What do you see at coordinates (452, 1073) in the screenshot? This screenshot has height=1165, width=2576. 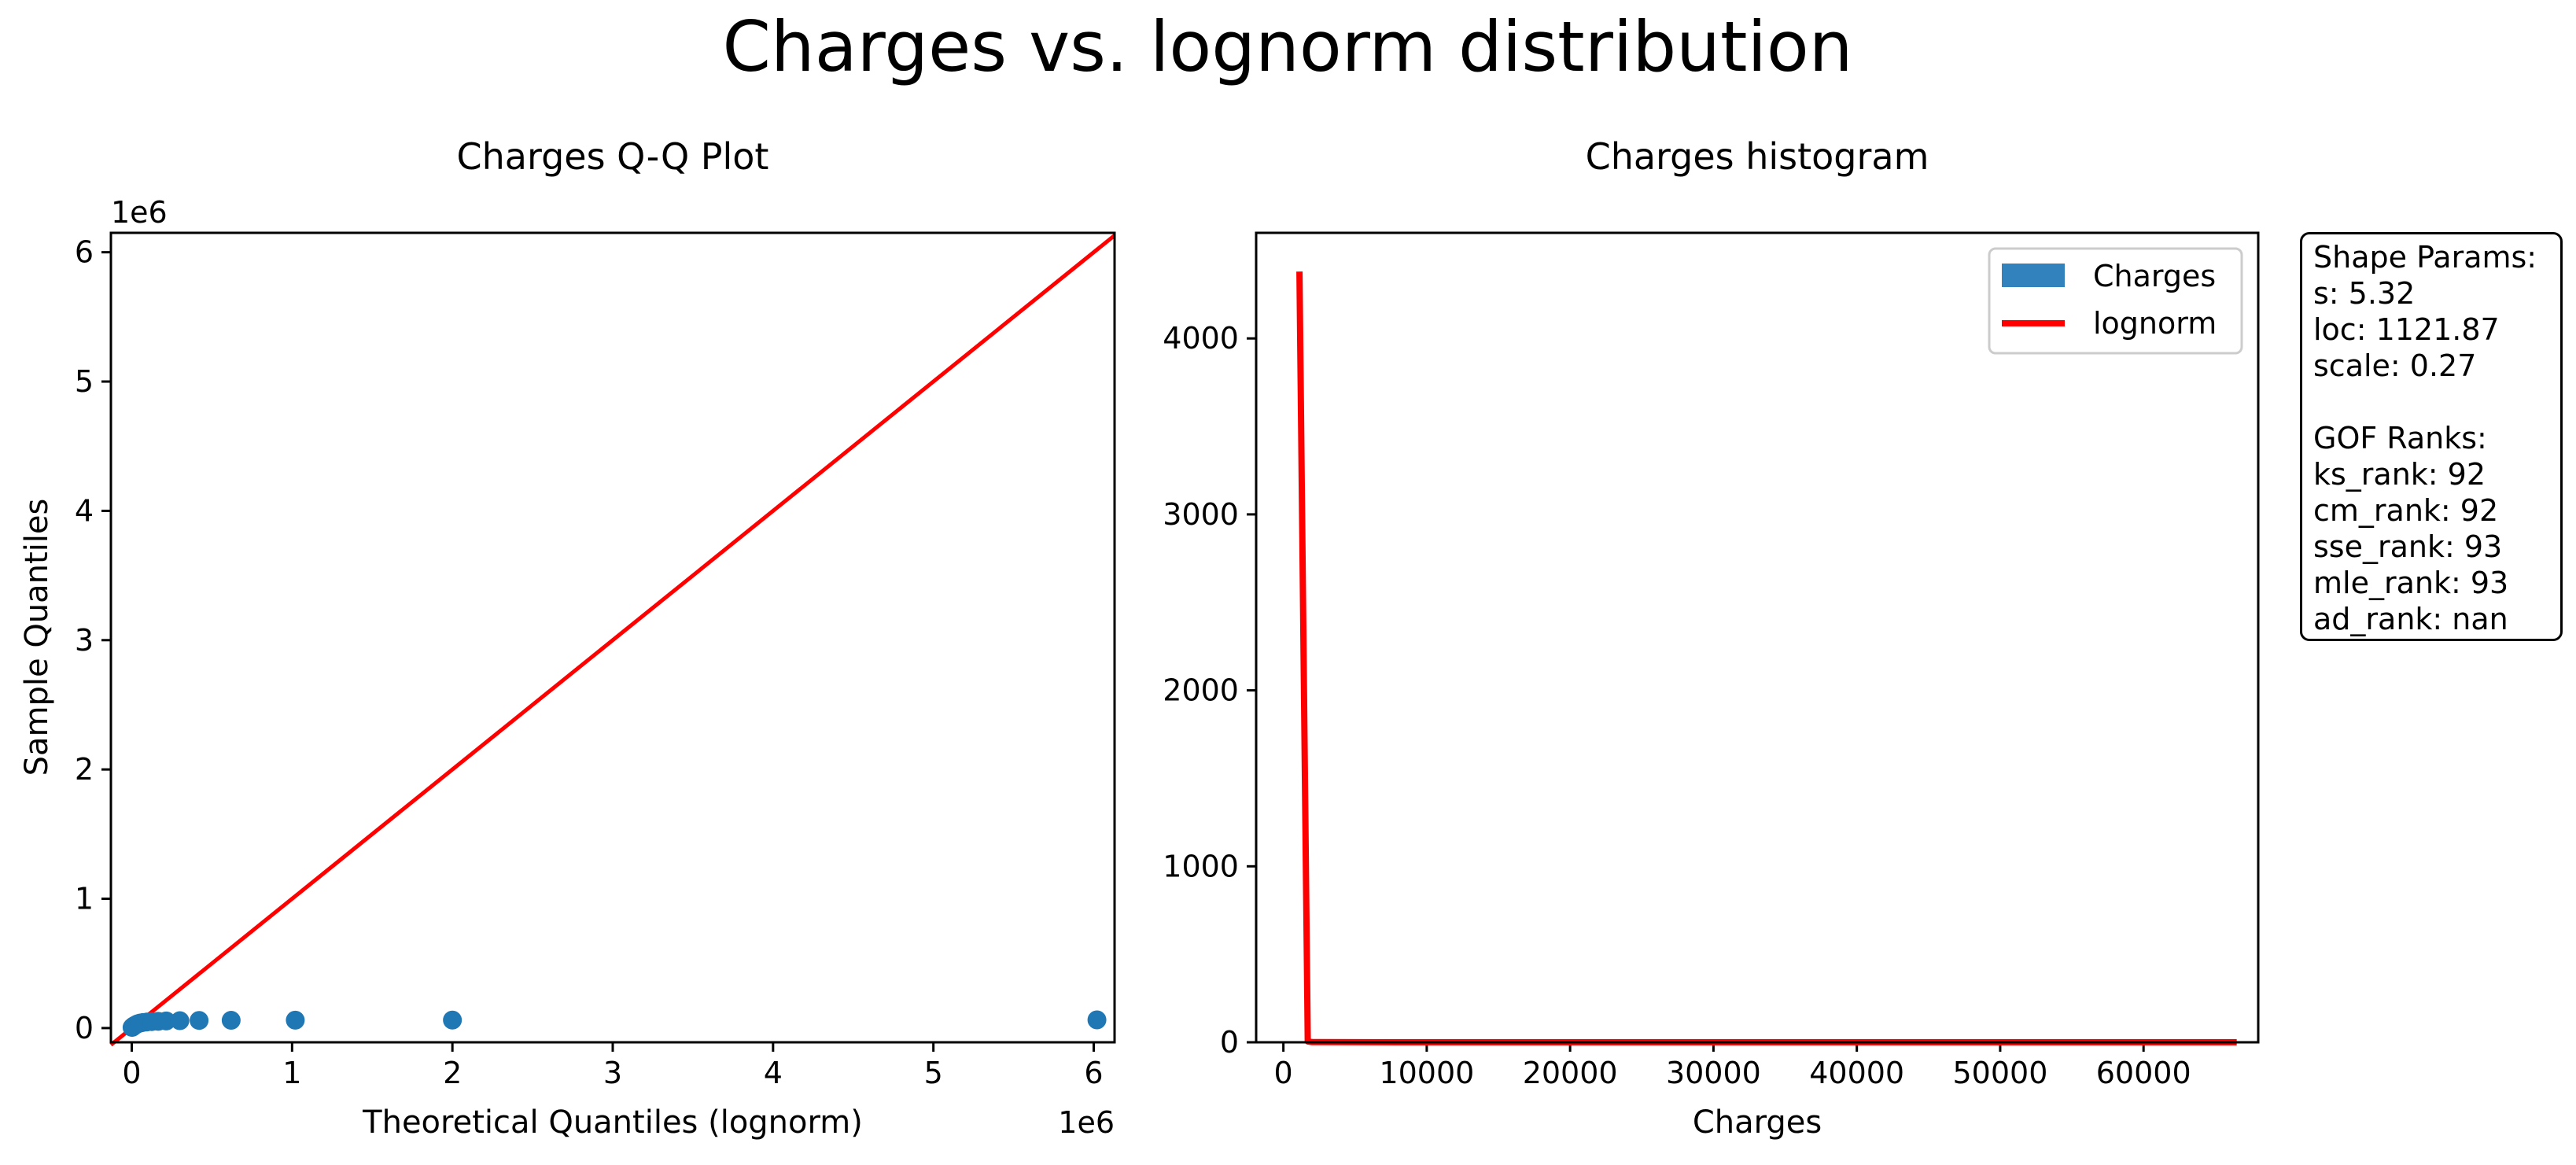 I see `qq-x-tick-label: 2` at bounding box center [452, 1073].